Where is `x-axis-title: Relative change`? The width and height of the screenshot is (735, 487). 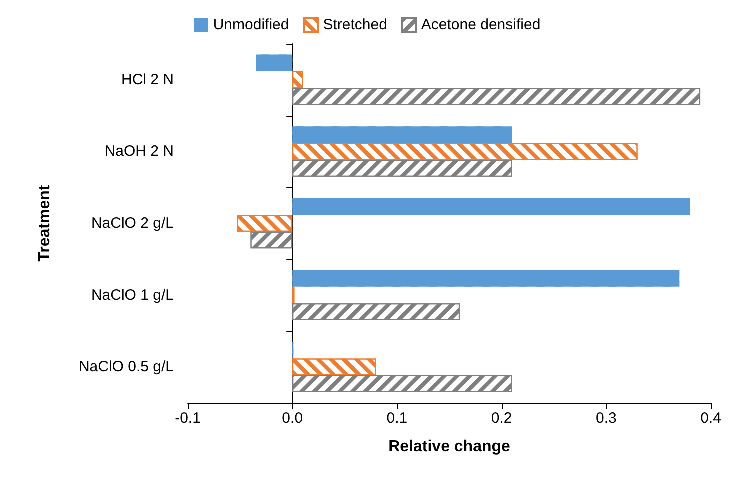 x-axis-title: Relative change is located at coordinates (449, 447).